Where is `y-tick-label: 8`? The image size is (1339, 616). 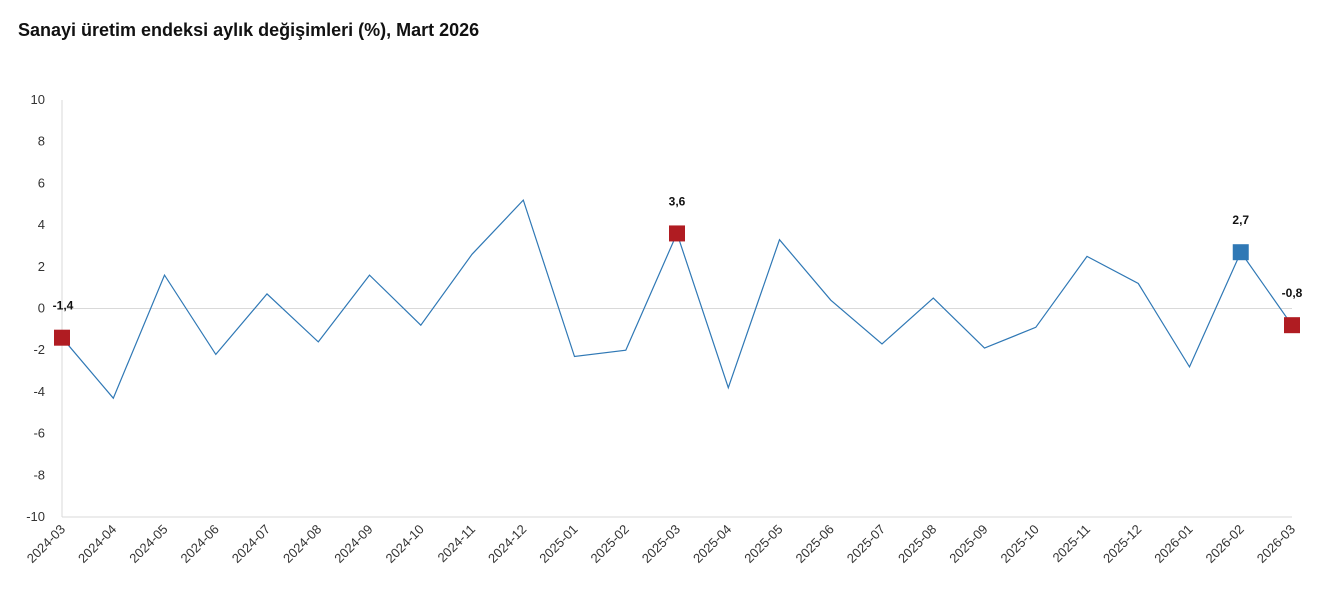
y-tick-label: 8 is located at coordinates (41, 141).